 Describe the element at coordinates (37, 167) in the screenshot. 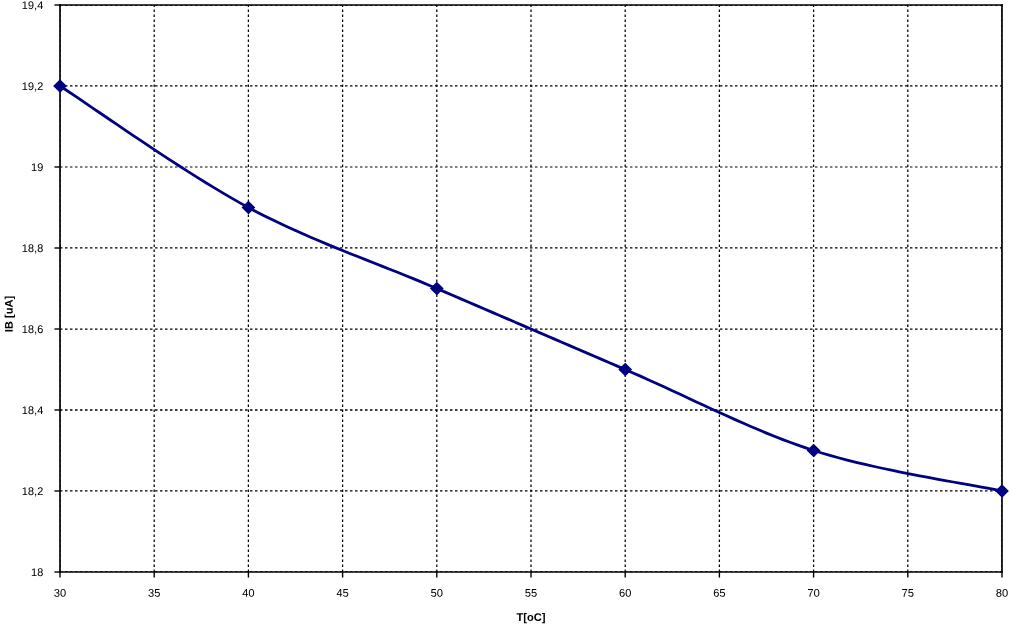

I see `y-tick-label: 19` at that location.